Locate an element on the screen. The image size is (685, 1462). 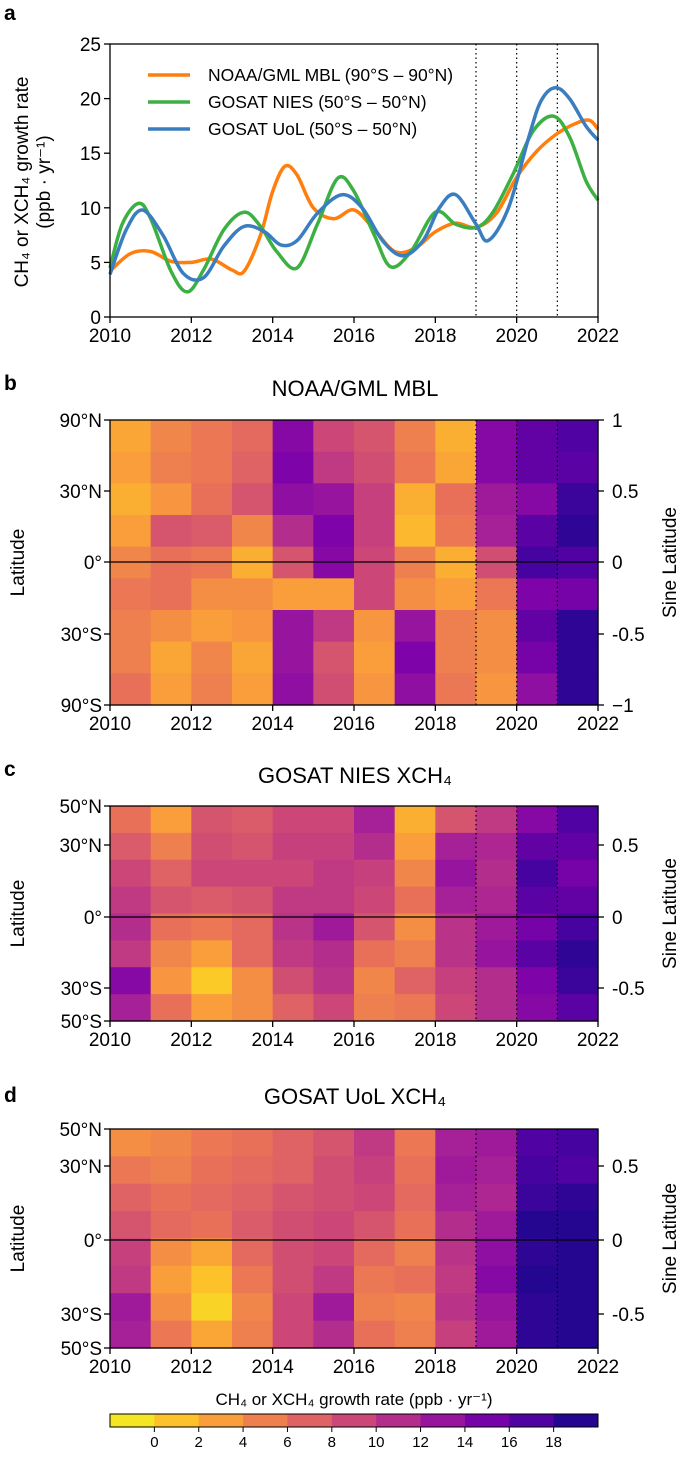
colorbar-tick-label: 2 is located at coordinates (199, 1442).